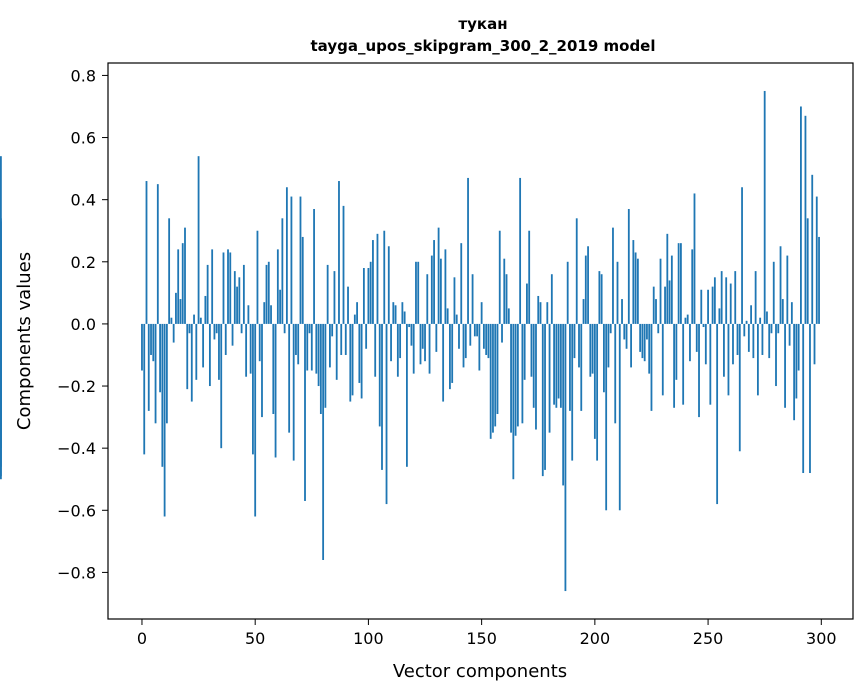 The width and height of the screenshot is (867, 696). What do you see at coordinates (483, 46) in the screenshot?
I see `chart-subtitle: tayga_upos_skipgram_300_2_2019 model` at bounding box center [483, 46].